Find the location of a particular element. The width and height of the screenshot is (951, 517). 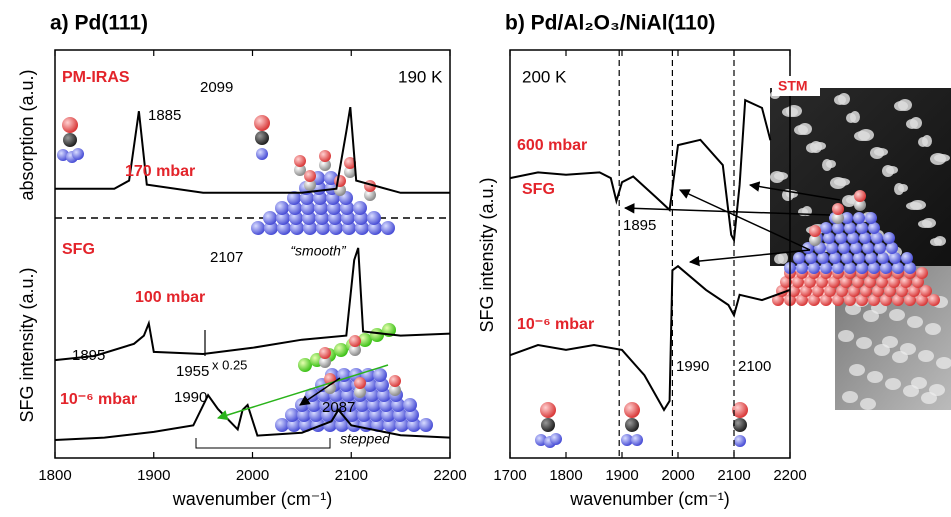

peak-label: 2100 is located at coordinates (754, 366).